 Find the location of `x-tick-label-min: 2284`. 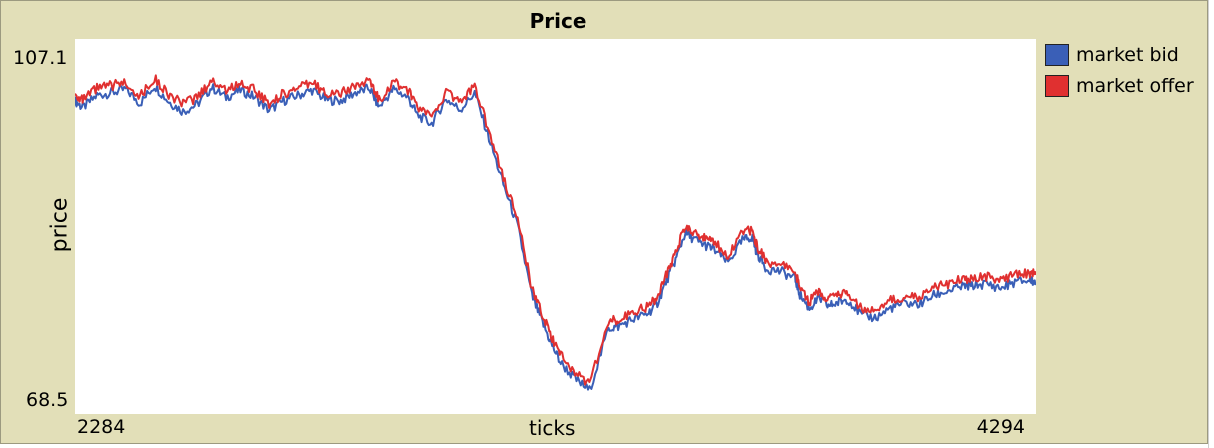

x-tick-label-min: 2284 is located at coordinates (101, 427).